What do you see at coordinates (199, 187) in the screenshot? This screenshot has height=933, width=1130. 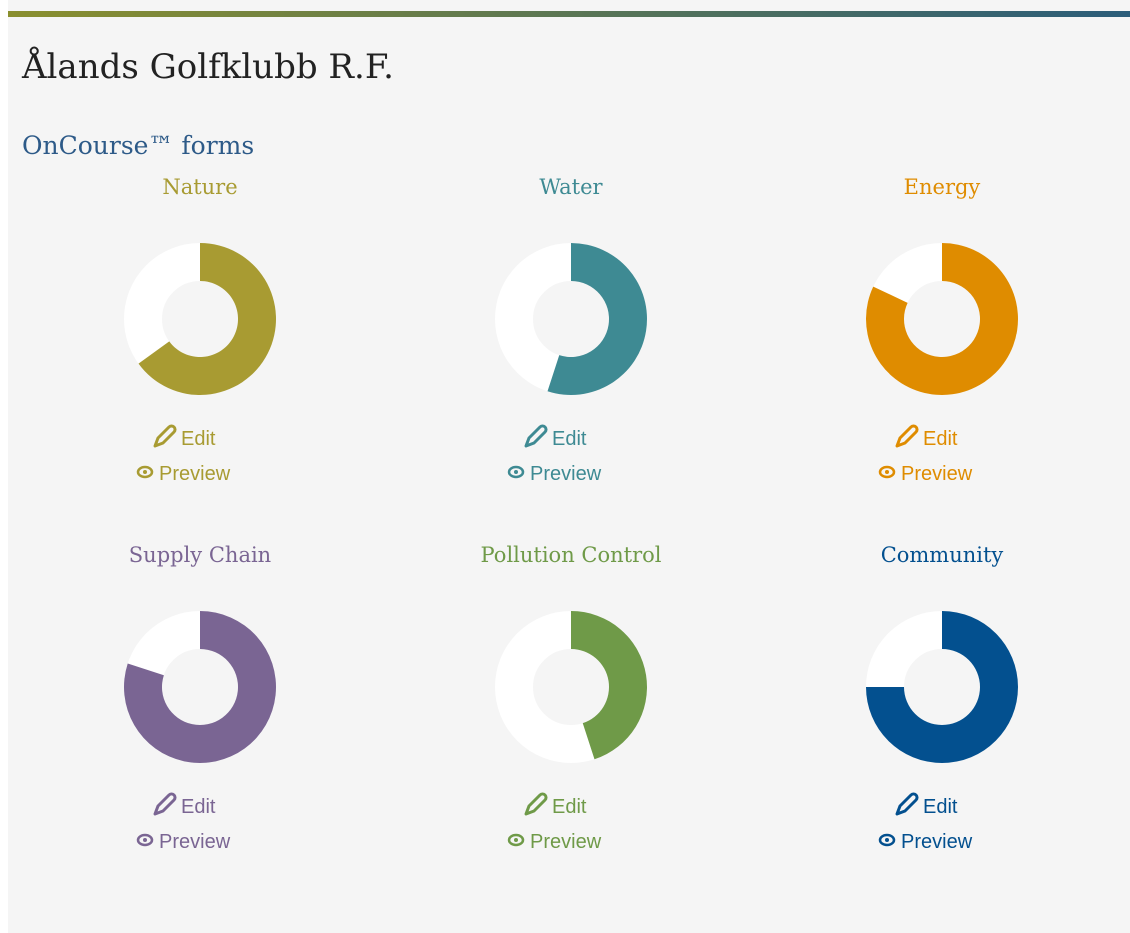 I see `form-title: Nature` at bounding box center [199, 187].